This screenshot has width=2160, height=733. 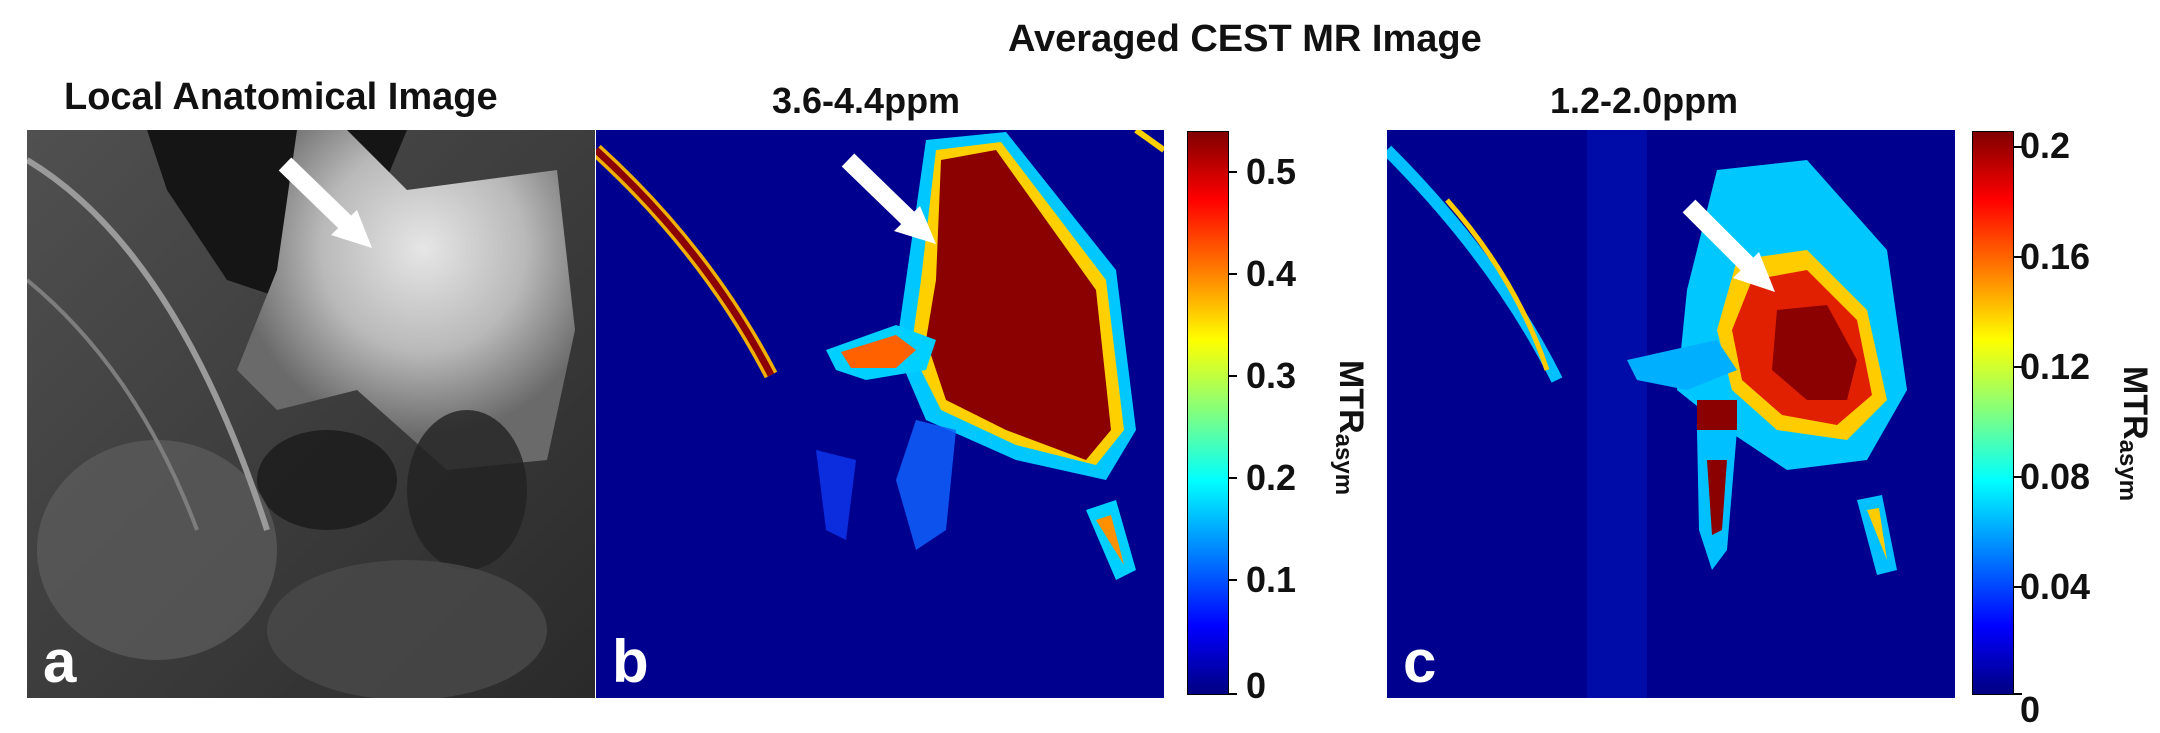 What do you see at coordinates (2134, 434) in the screenshot?
I see `colorbar-c-label: MTRasym` at bounding box center [2134, 434].